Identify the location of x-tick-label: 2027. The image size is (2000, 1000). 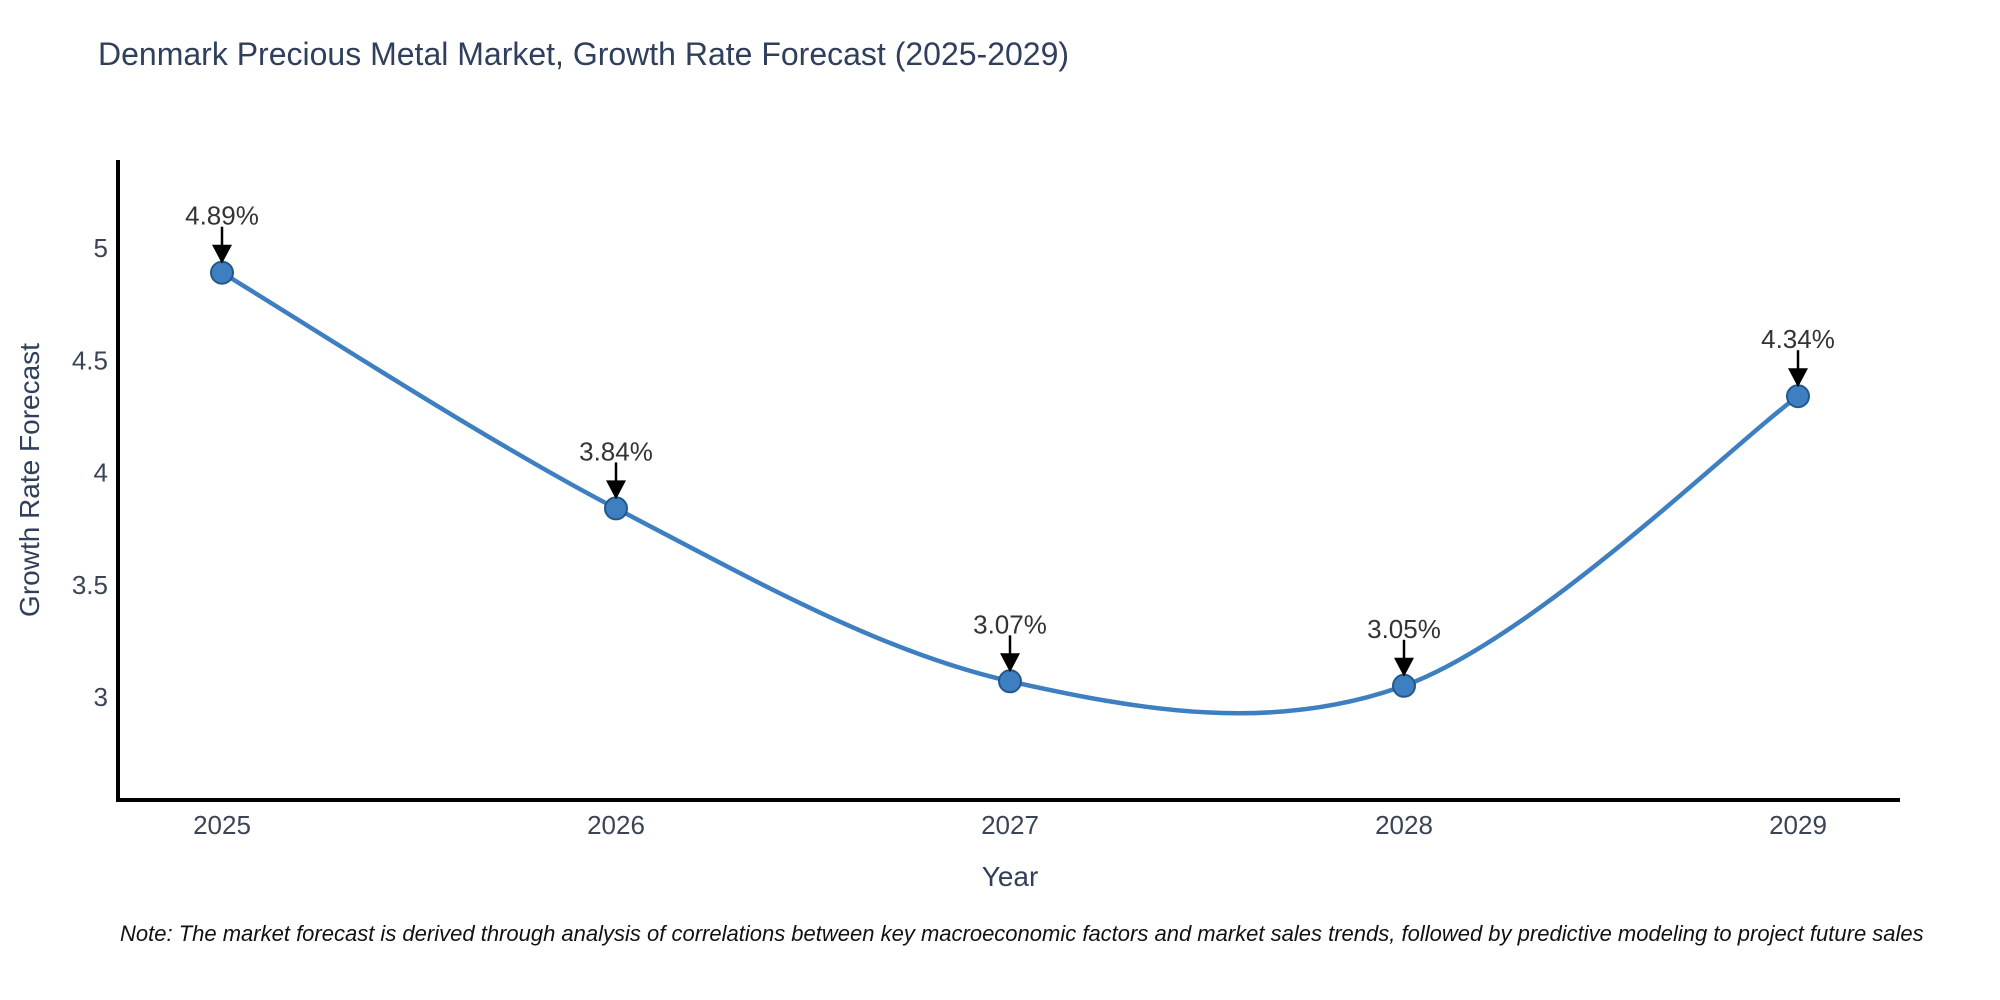
(1010, 825).